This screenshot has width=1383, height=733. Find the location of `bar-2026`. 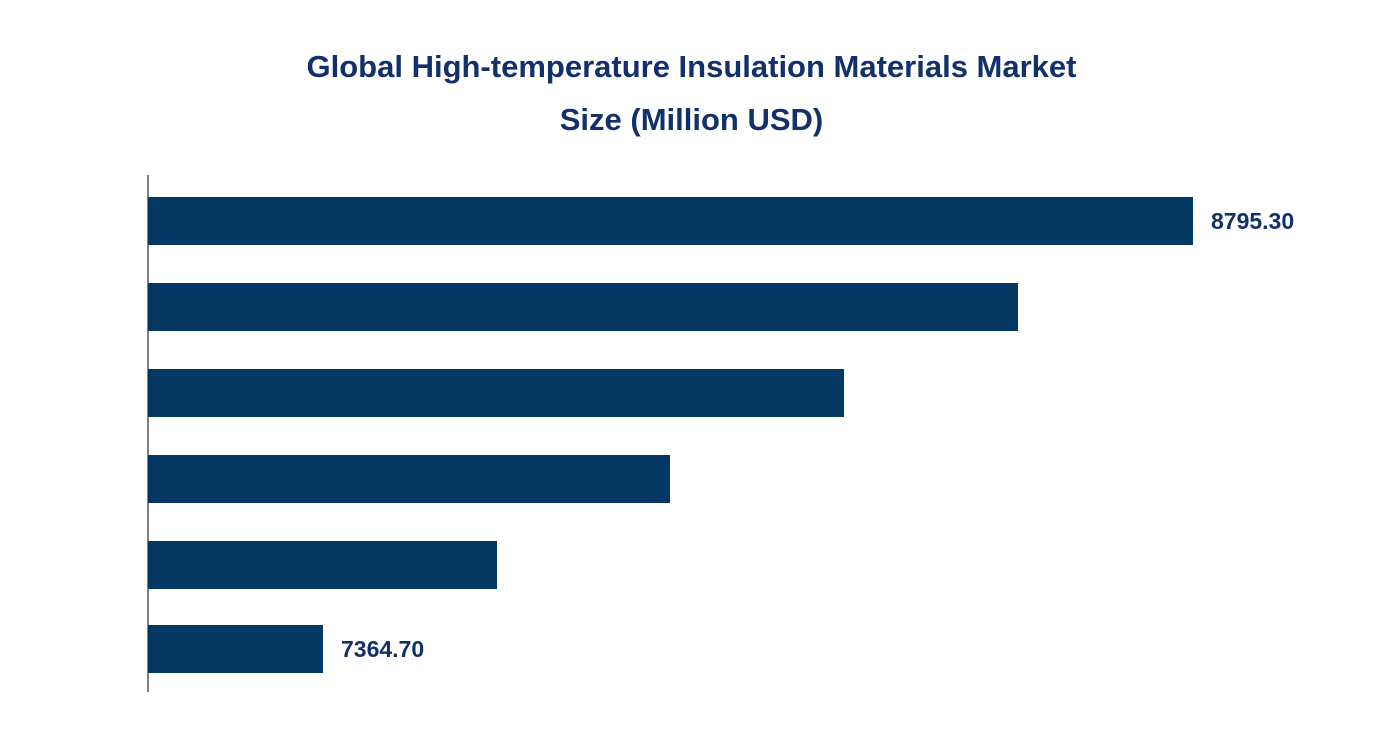

bar-2026 is located at coordinates (409, 479).